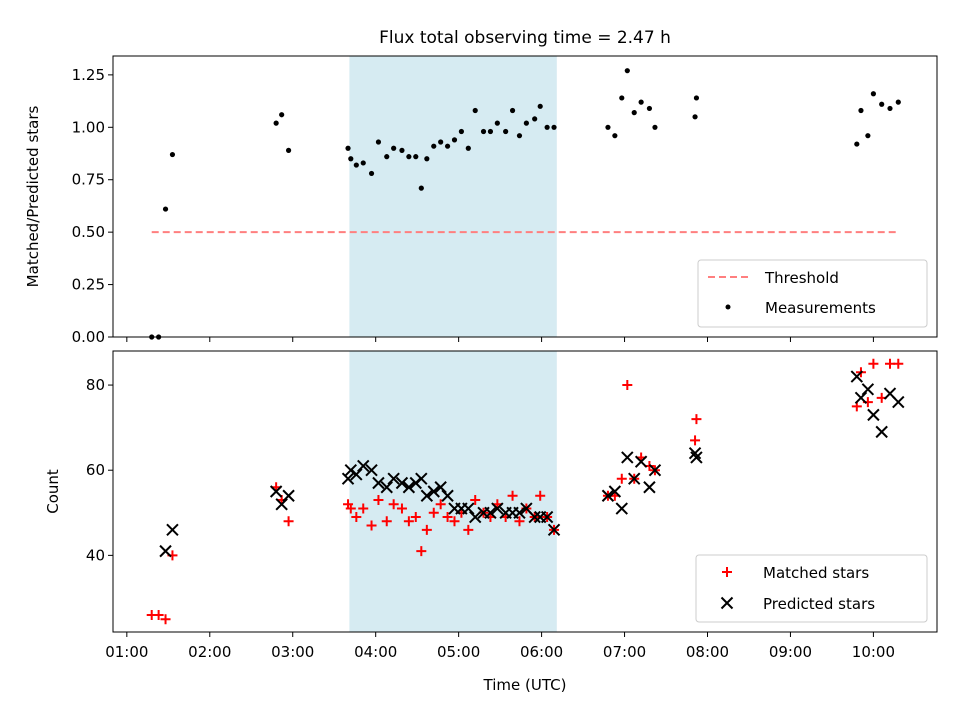 The image size is (960, 720). Describe the element at coordinates (820, 308) in the screenshot. I see `legend-measurements-label: Measurements` at that location.